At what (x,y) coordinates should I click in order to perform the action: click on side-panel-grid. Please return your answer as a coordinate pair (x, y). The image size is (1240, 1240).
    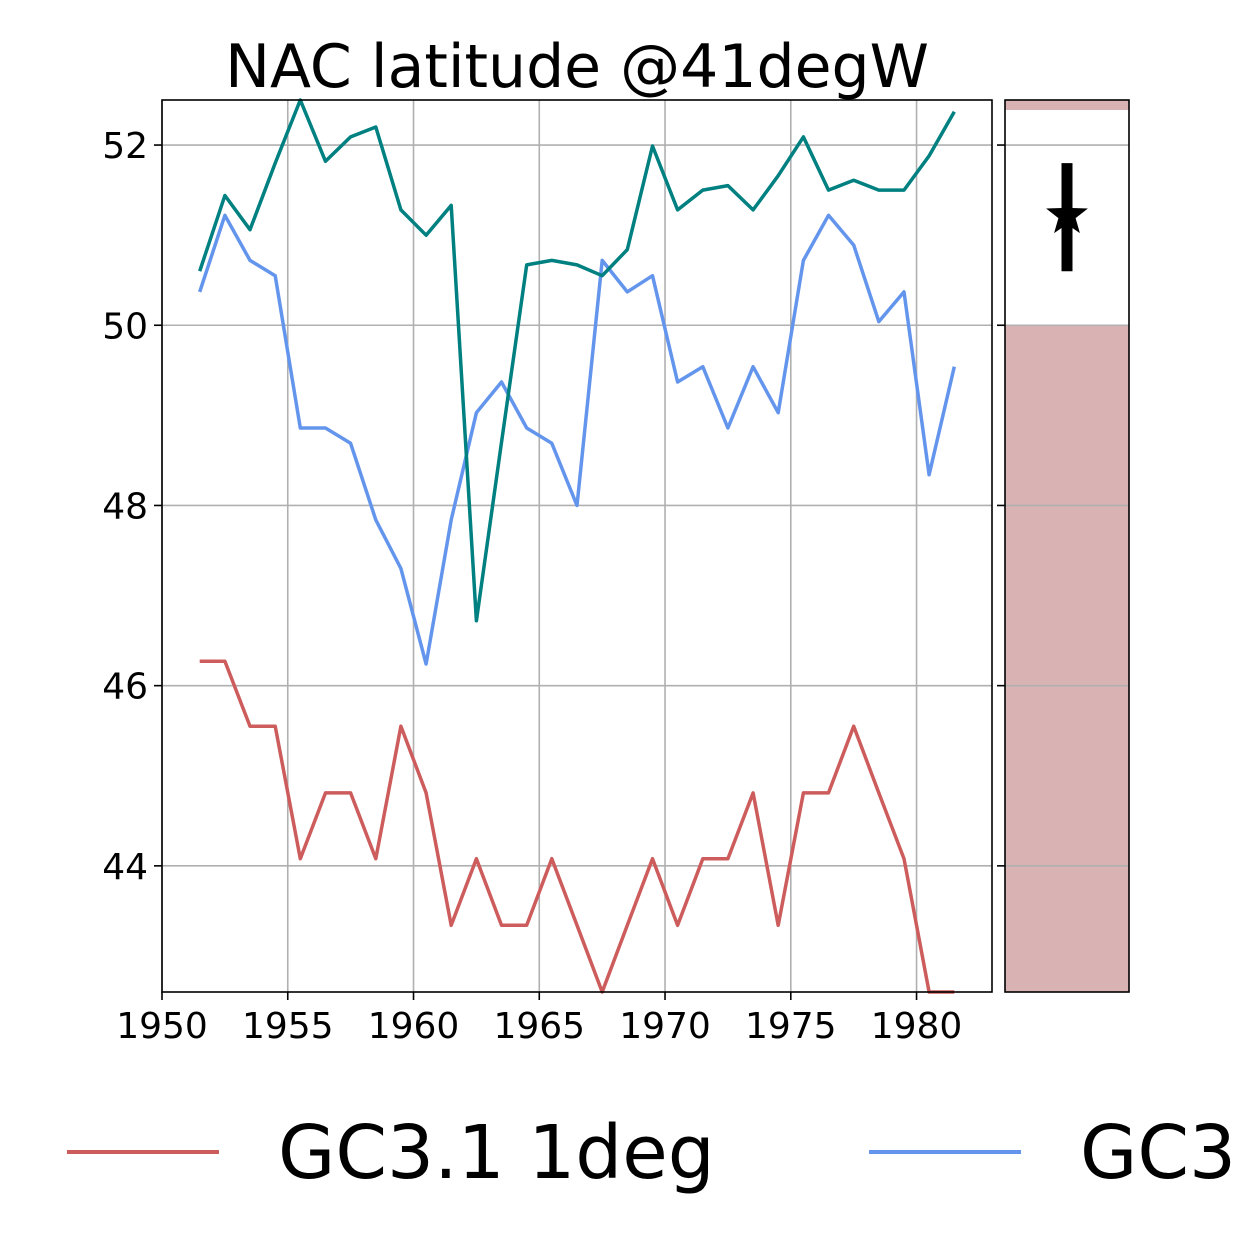
    Looking at the image, I should click on (1067, 505).